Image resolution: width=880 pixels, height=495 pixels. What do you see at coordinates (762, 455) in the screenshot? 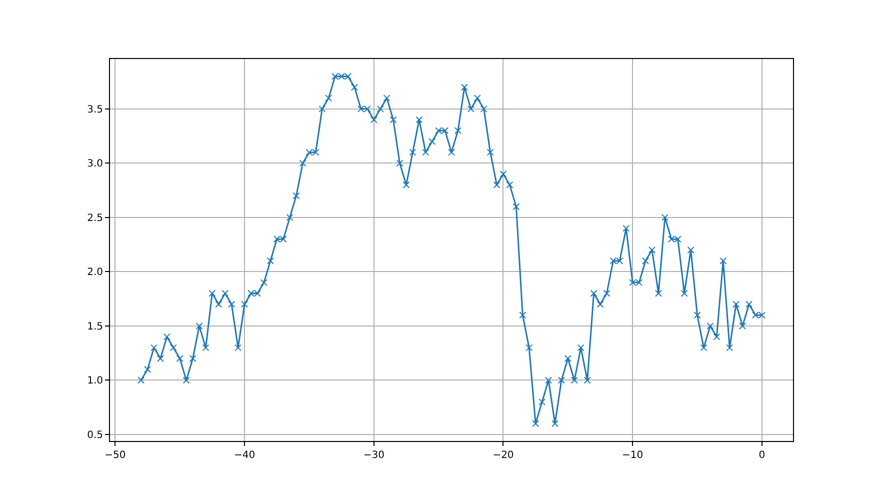
I see `x-tick-label: 0` at bounding box center [762, 455].